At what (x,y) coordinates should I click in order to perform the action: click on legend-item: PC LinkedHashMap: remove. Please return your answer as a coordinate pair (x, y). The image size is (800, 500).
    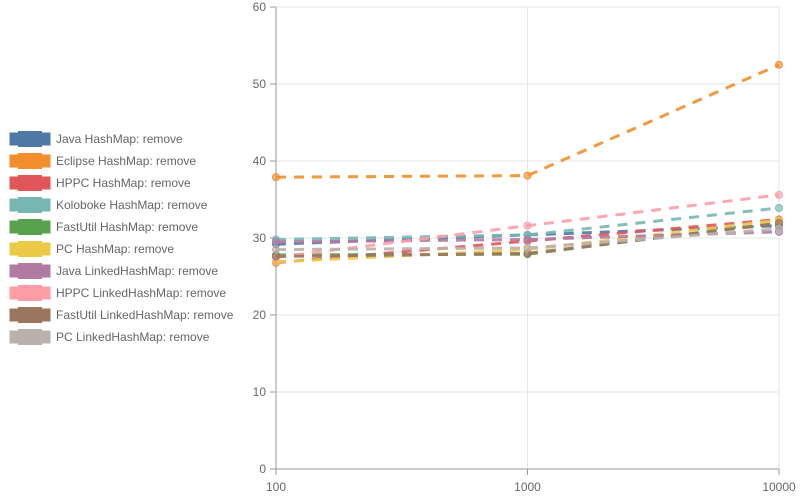
    Looking at the image, I should click on (109, 337).